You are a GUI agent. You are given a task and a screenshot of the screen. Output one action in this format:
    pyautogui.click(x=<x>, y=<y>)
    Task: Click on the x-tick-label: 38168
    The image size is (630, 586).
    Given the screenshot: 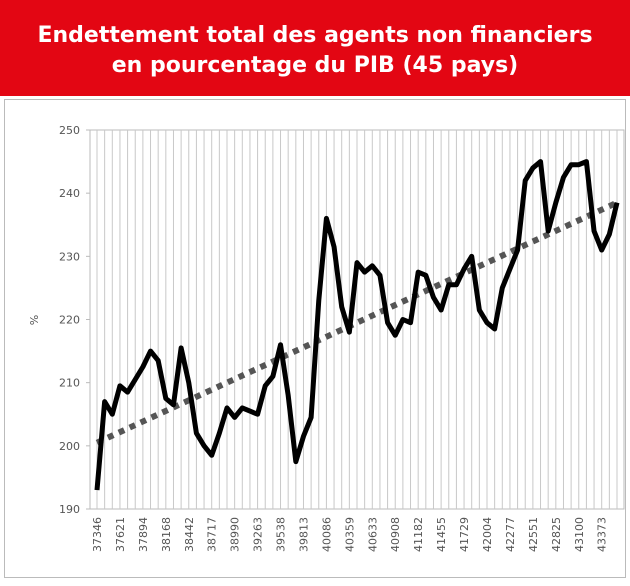 What is the action you would take?
    pyautogui.click(x=166, y=534)
    